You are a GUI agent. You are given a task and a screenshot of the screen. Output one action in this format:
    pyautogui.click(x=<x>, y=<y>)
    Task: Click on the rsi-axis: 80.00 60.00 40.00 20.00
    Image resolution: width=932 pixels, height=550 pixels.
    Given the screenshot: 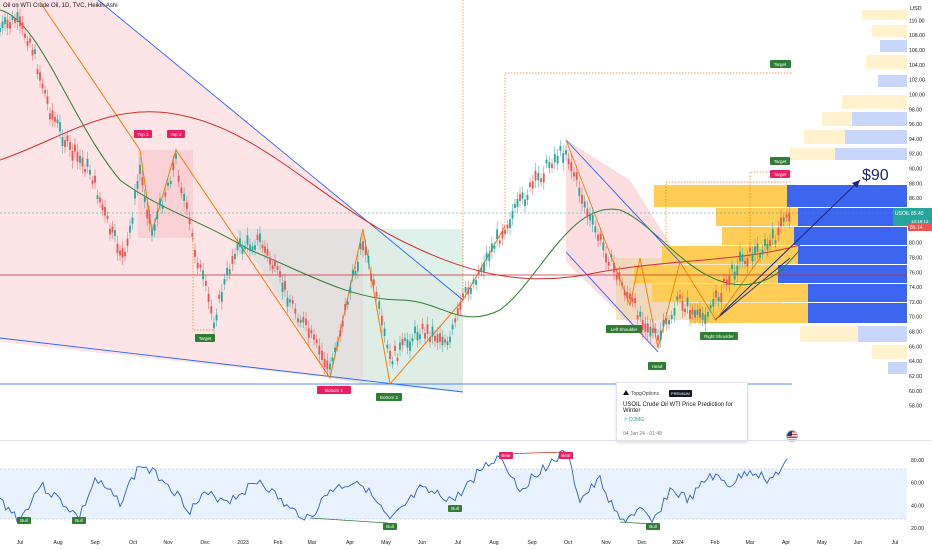 What is the action you would take?
    pyautogui.click(x=917, y=495)
    